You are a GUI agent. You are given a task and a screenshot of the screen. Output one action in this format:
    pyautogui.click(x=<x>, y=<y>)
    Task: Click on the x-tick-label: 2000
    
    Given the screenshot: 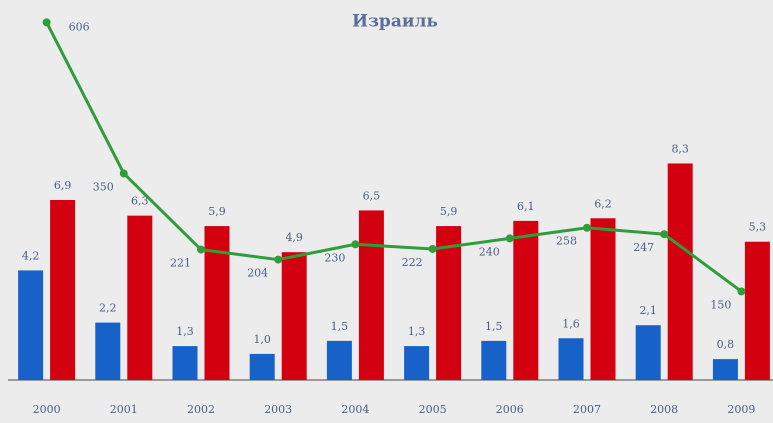 What is the action you would take?
    pyautogui.click(x=47, y=409)
    